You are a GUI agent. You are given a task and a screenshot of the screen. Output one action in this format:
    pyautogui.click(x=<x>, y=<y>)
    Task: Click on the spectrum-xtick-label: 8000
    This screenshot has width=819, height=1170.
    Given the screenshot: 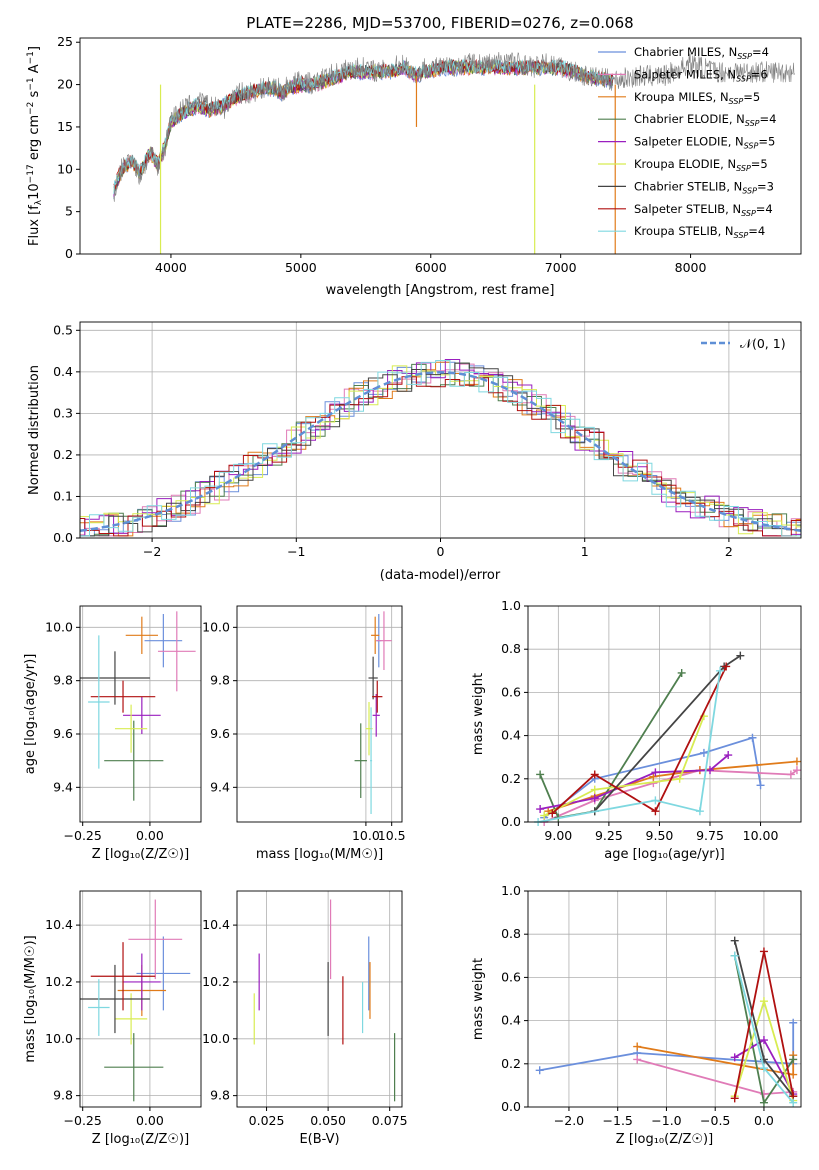 What is the action you would take?
    pyautogui.click(x=691, y=267)
    